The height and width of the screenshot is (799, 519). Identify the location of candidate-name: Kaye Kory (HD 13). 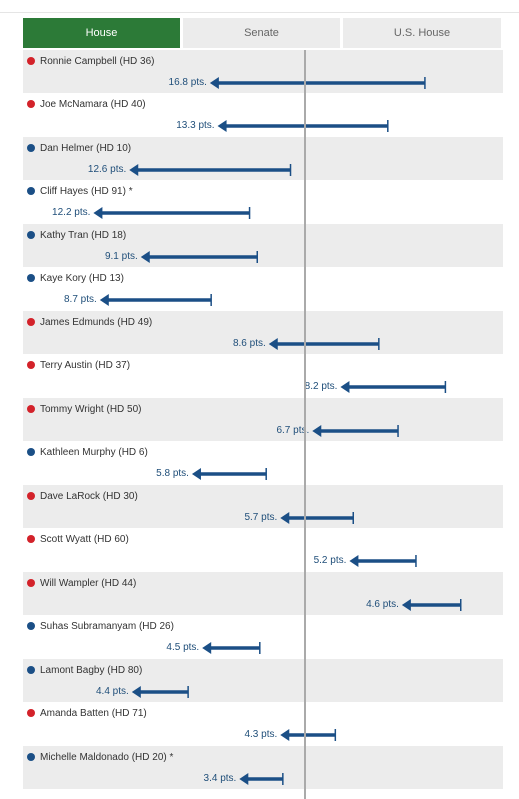
(75, 278).